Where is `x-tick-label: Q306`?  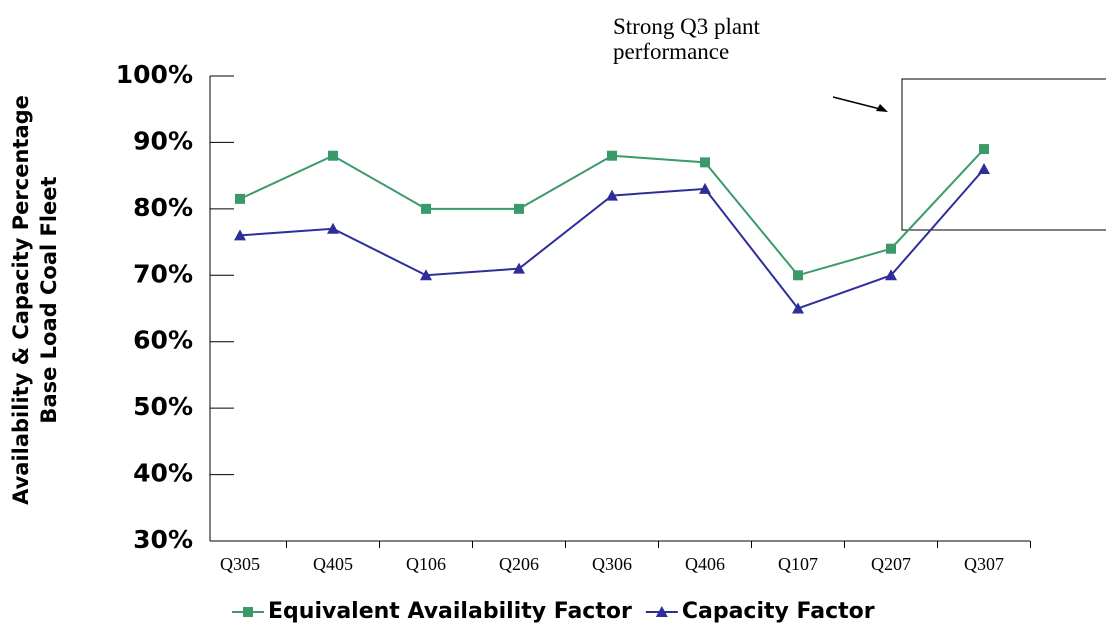
x-tick-label: Q306 is located at coordinates (612, 564).